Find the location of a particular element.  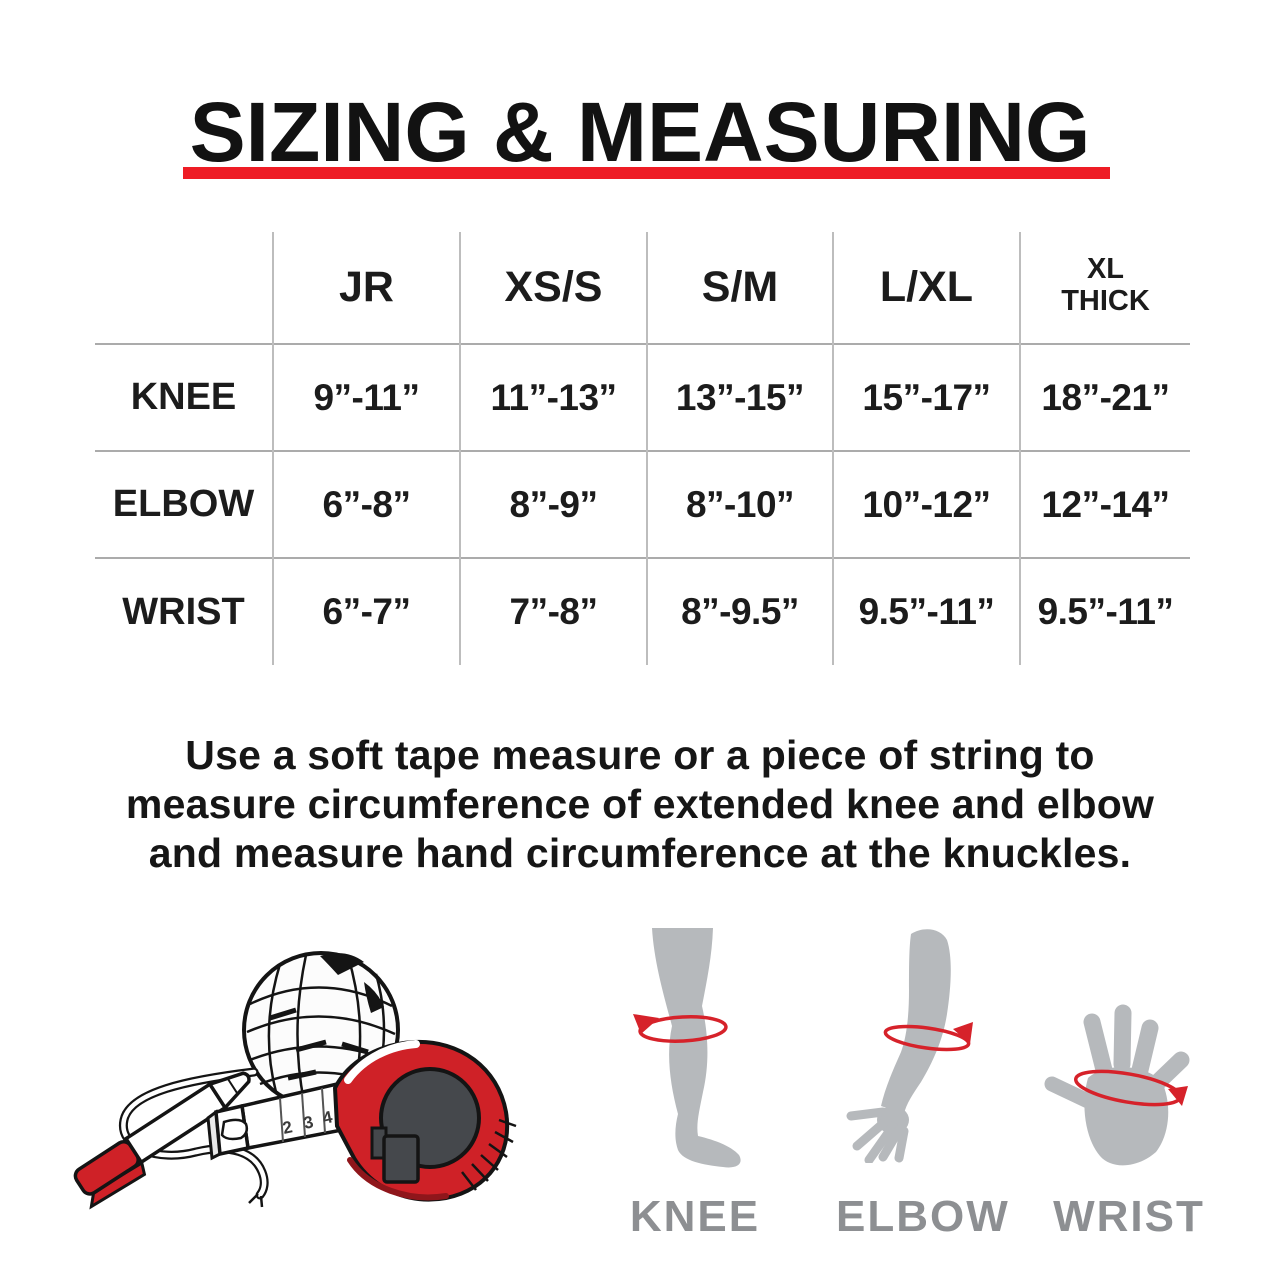

leg-silhouette-icon is located at coordinates (696, 1048).